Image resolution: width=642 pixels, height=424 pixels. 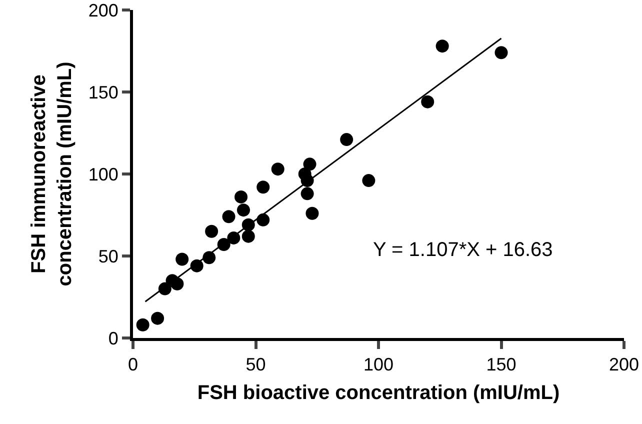 What do you see at coordinates (378, 393) in the screenshot?
I see `x-axis-title: FSH bioactive concentration (mIU/mL)` at bounding box center [378, 393].